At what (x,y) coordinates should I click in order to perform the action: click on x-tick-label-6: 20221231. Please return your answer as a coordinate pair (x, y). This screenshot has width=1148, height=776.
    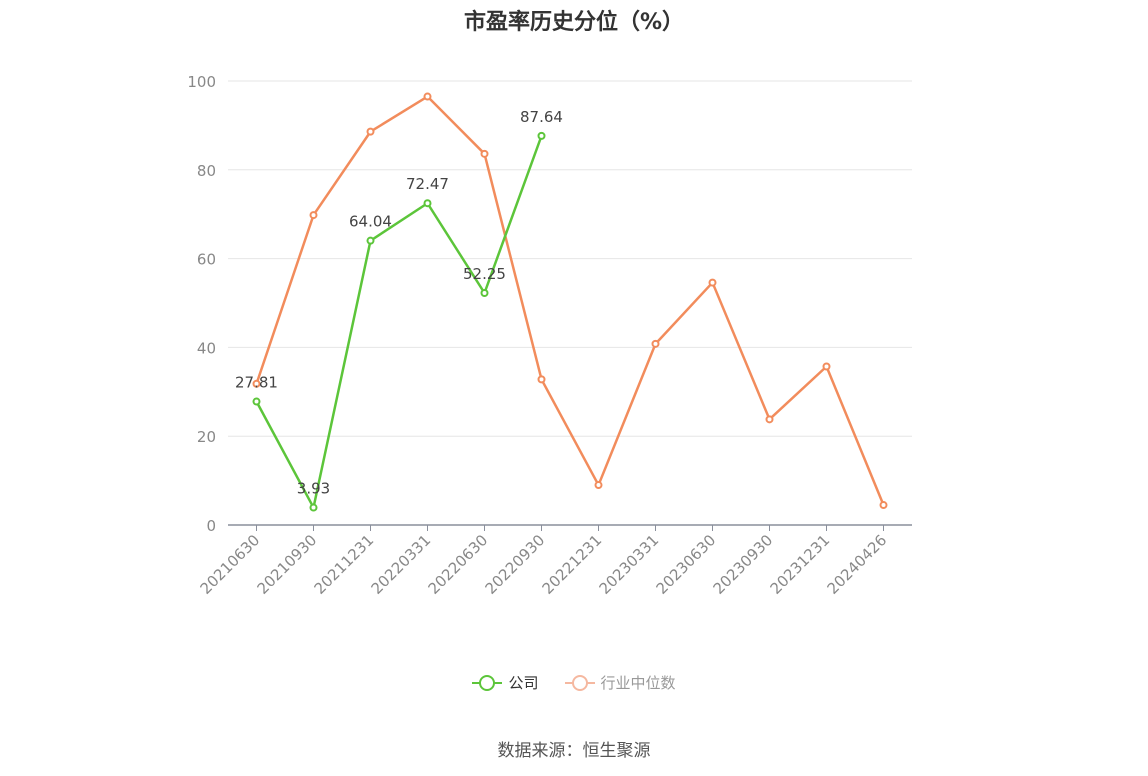
    Looking at the image, I should click on (572, 564).